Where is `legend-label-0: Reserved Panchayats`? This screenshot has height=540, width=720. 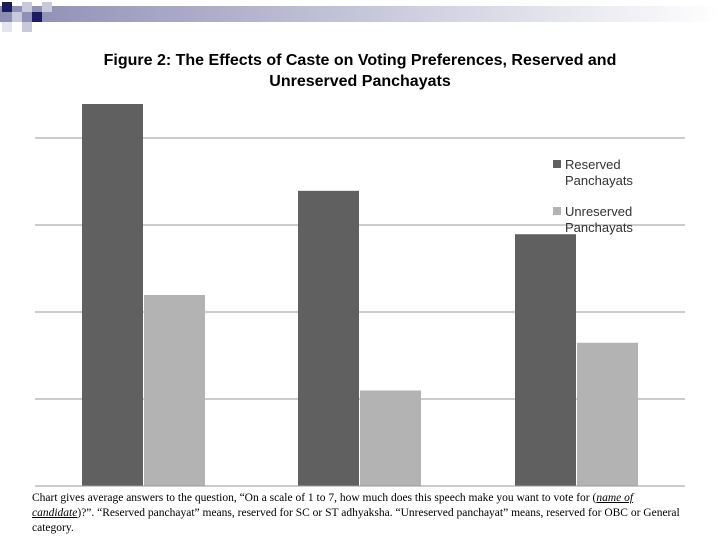
legend-label-0: Reserved Panchayats is located at coordinates (599, 172).